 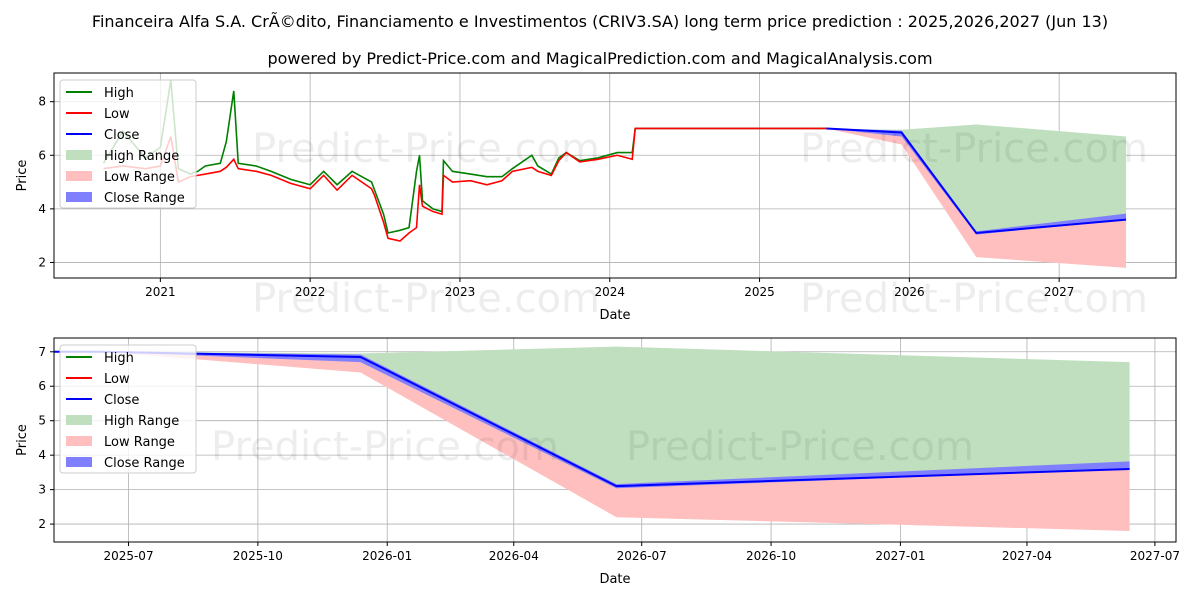 What do you see at coordinates (1155, 556) in the screenshot?
I see `x-tick-label: 2027-07` at bounding box center [1155, 556].